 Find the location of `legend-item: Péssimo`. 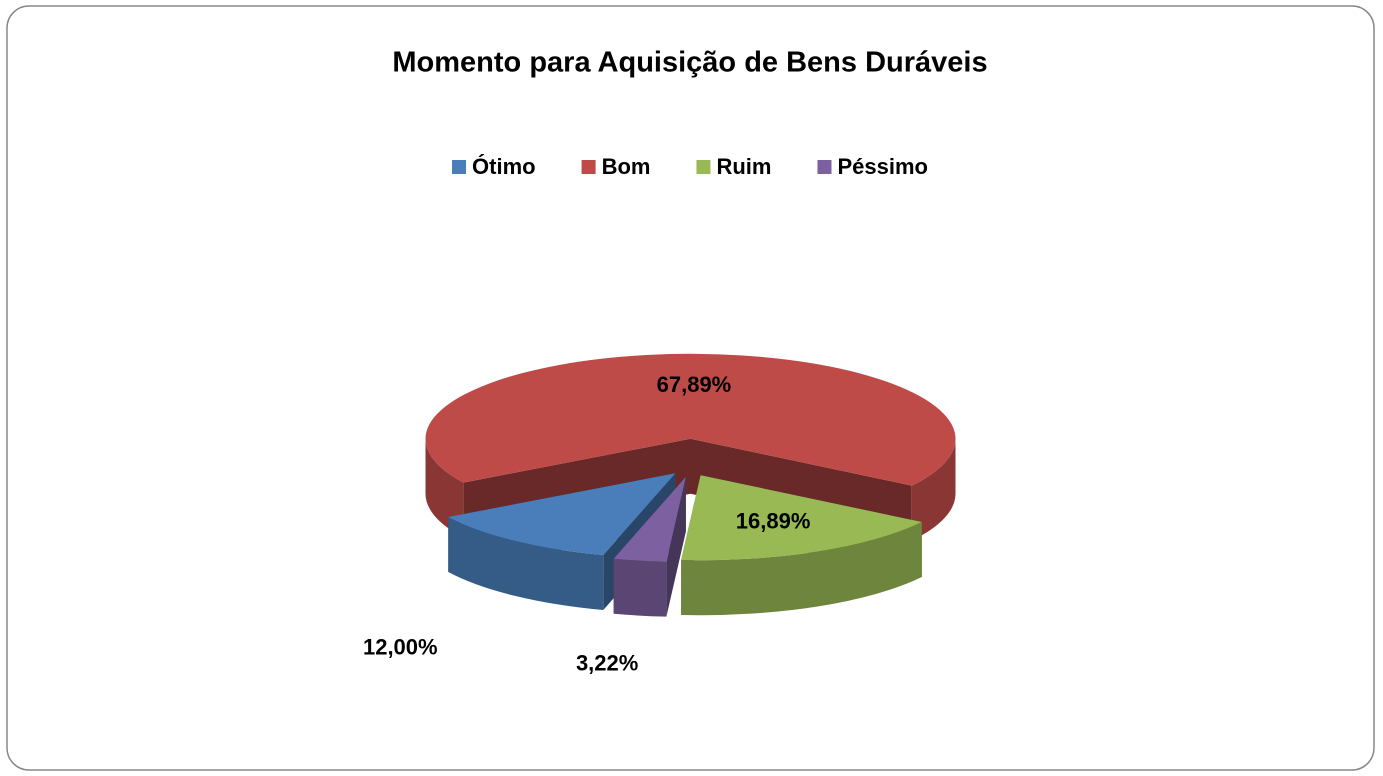

legend-item: Péssimo is located at coordinates (872, 166).